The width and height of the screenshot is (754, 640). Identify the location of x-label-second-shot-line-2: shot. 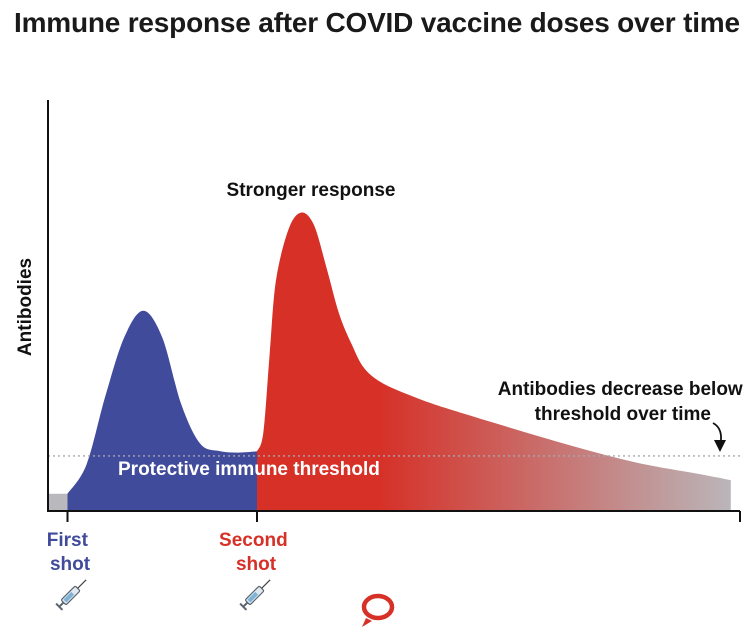
(256, 564).